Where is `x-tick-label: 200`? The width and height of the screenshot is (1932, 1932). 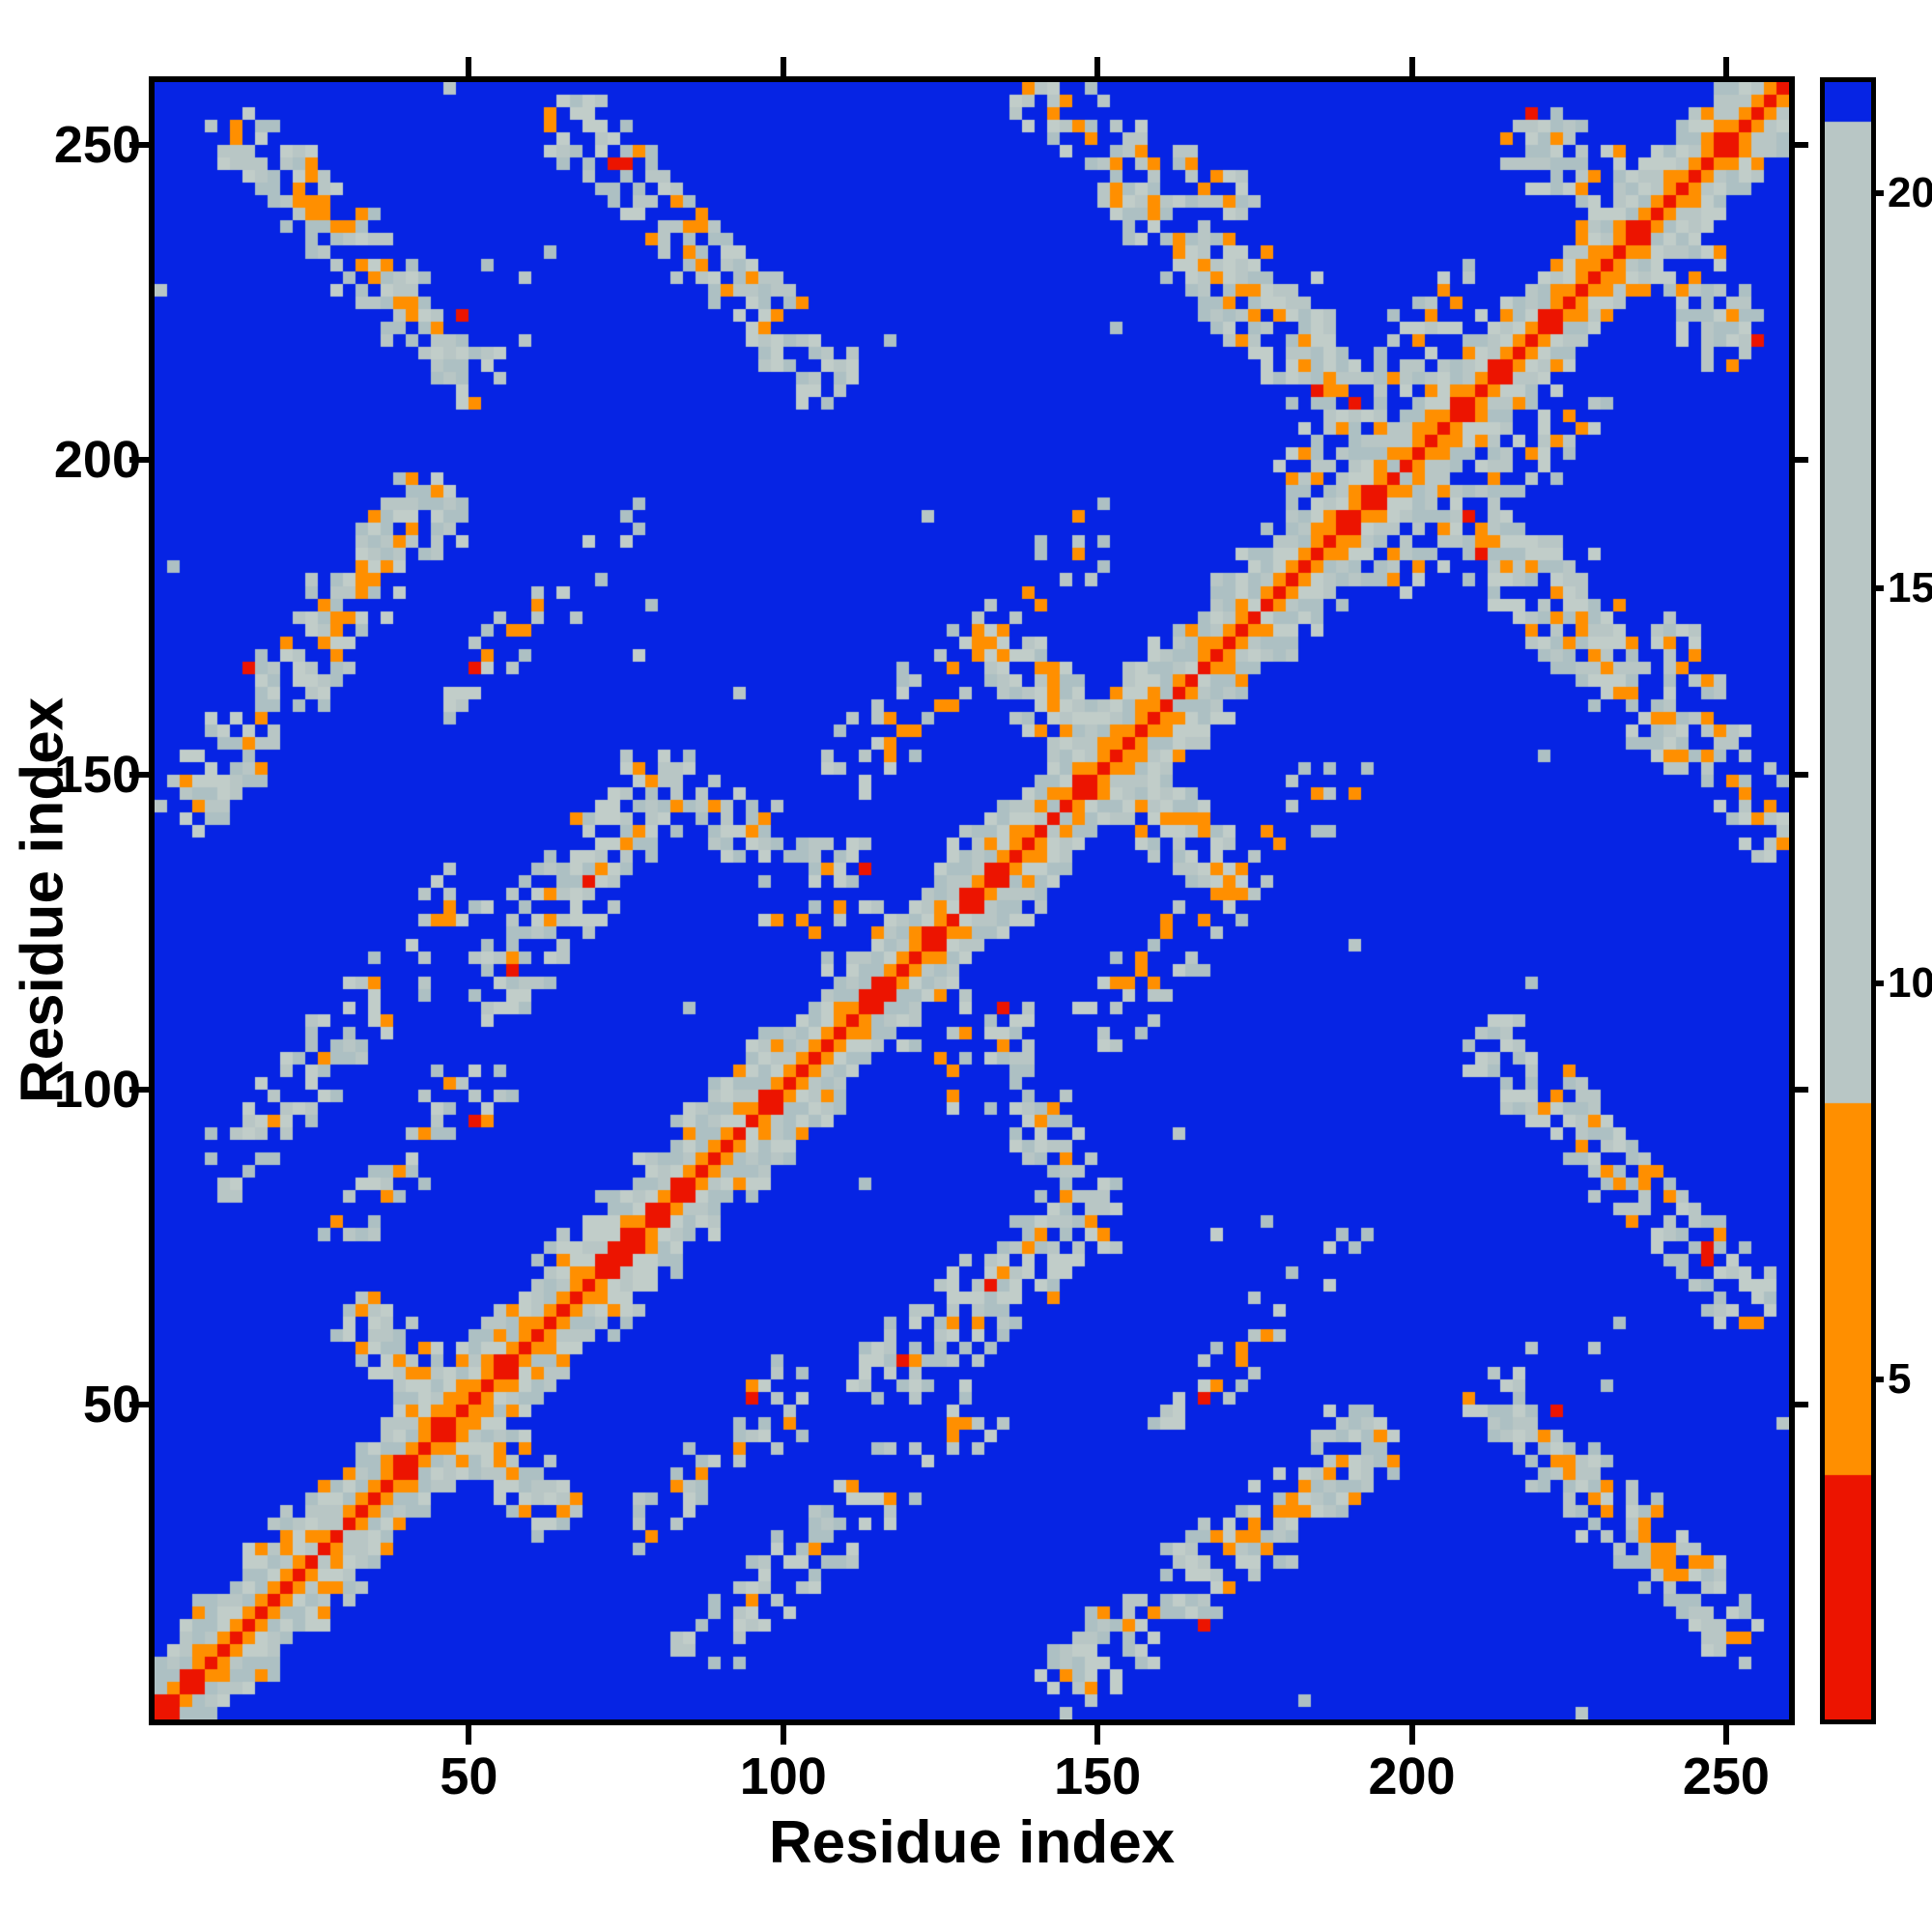 x-tick-label: 200 is located at coordinates (1412, 1776).